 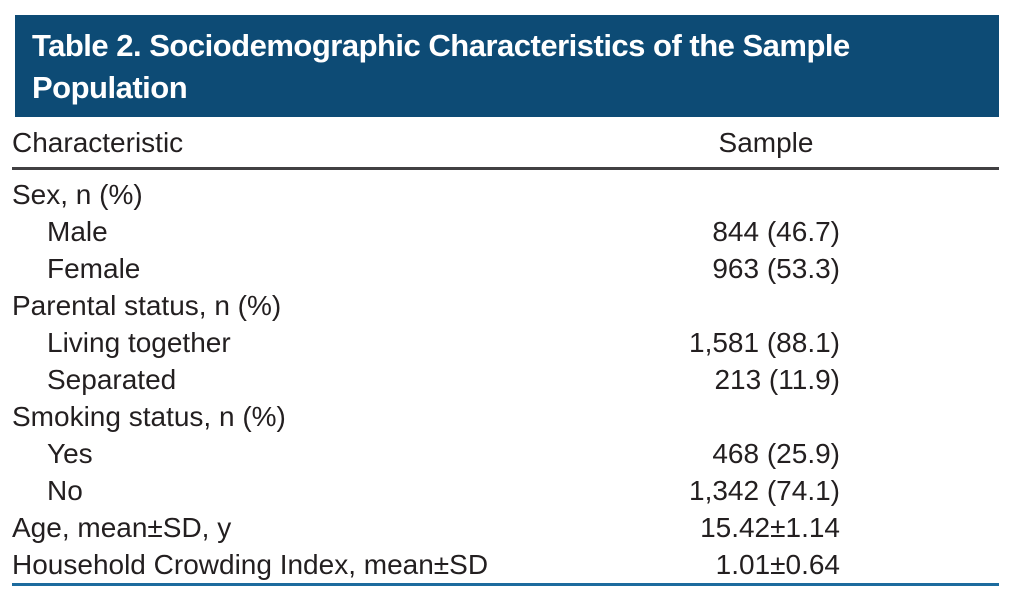 I want to click on row-label: Household Crowding Index, mean±SD, so click(x=250, y=564).